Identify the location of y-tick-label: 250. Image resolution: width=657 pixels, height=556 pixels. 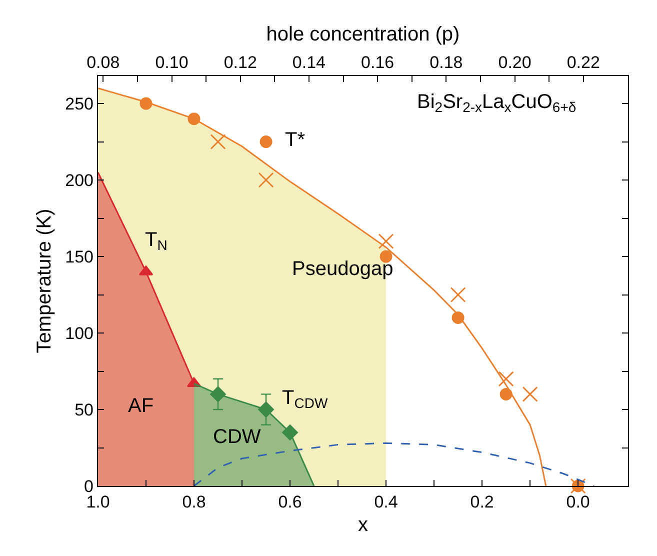
(79, 104).